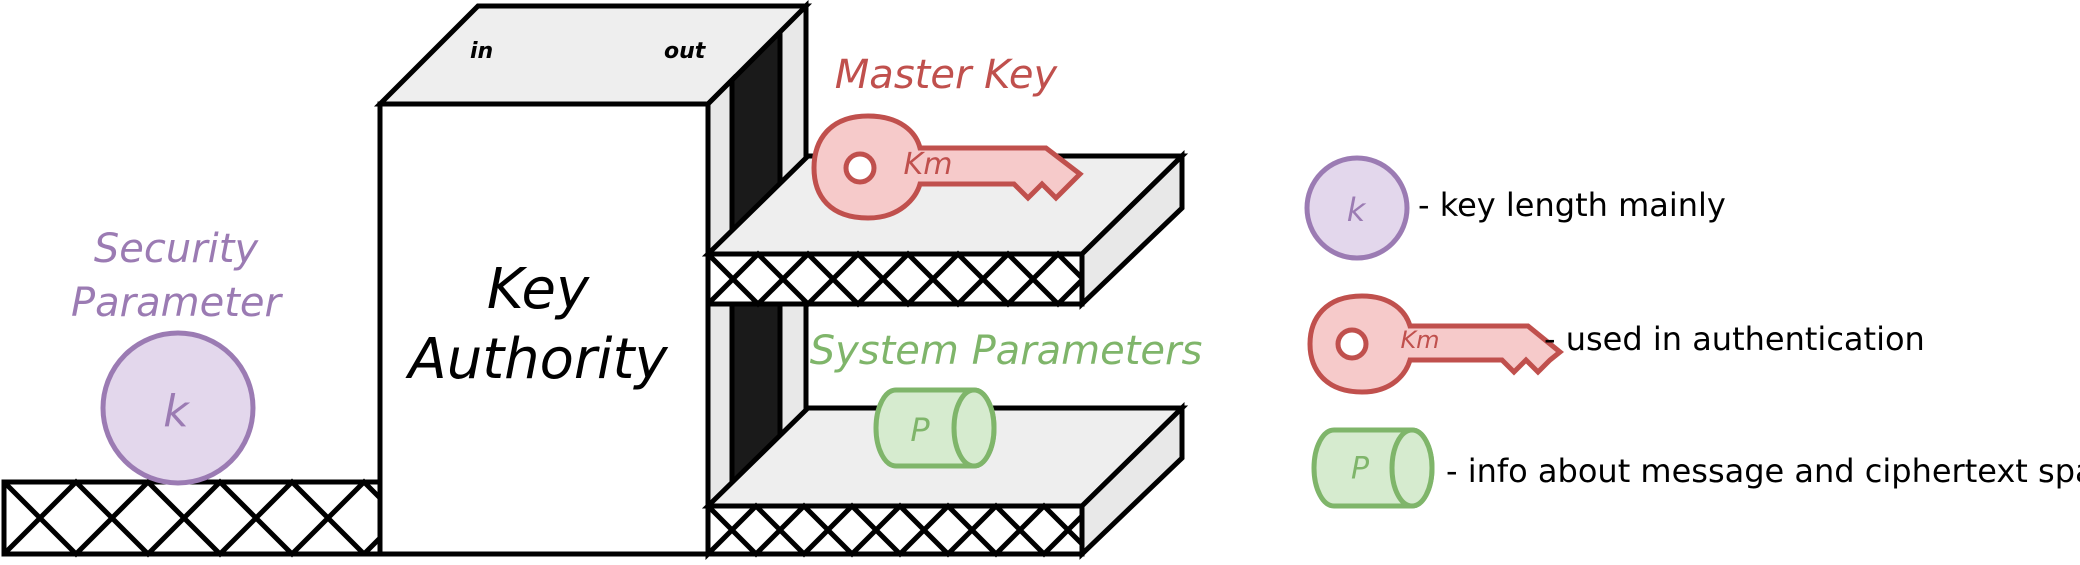 This screenshot has height=565, width=2080. What do you see at coordinates (176, 411) in the screenshot?
I see `security-parameter-symbol: k` at bounding box center [176, 411].